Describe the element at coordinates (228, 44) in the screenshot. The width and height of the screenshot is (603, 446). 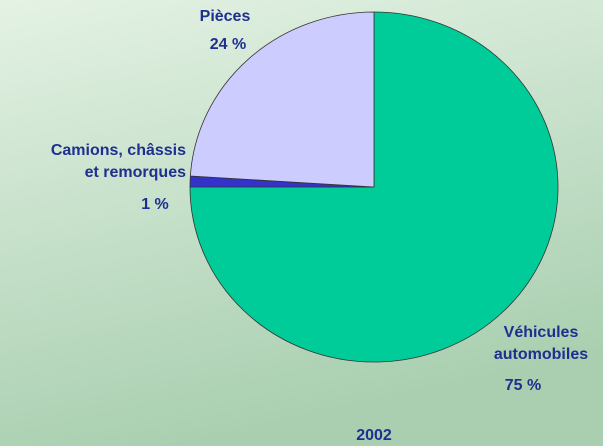
I see `value-label: 24 %` at that location.